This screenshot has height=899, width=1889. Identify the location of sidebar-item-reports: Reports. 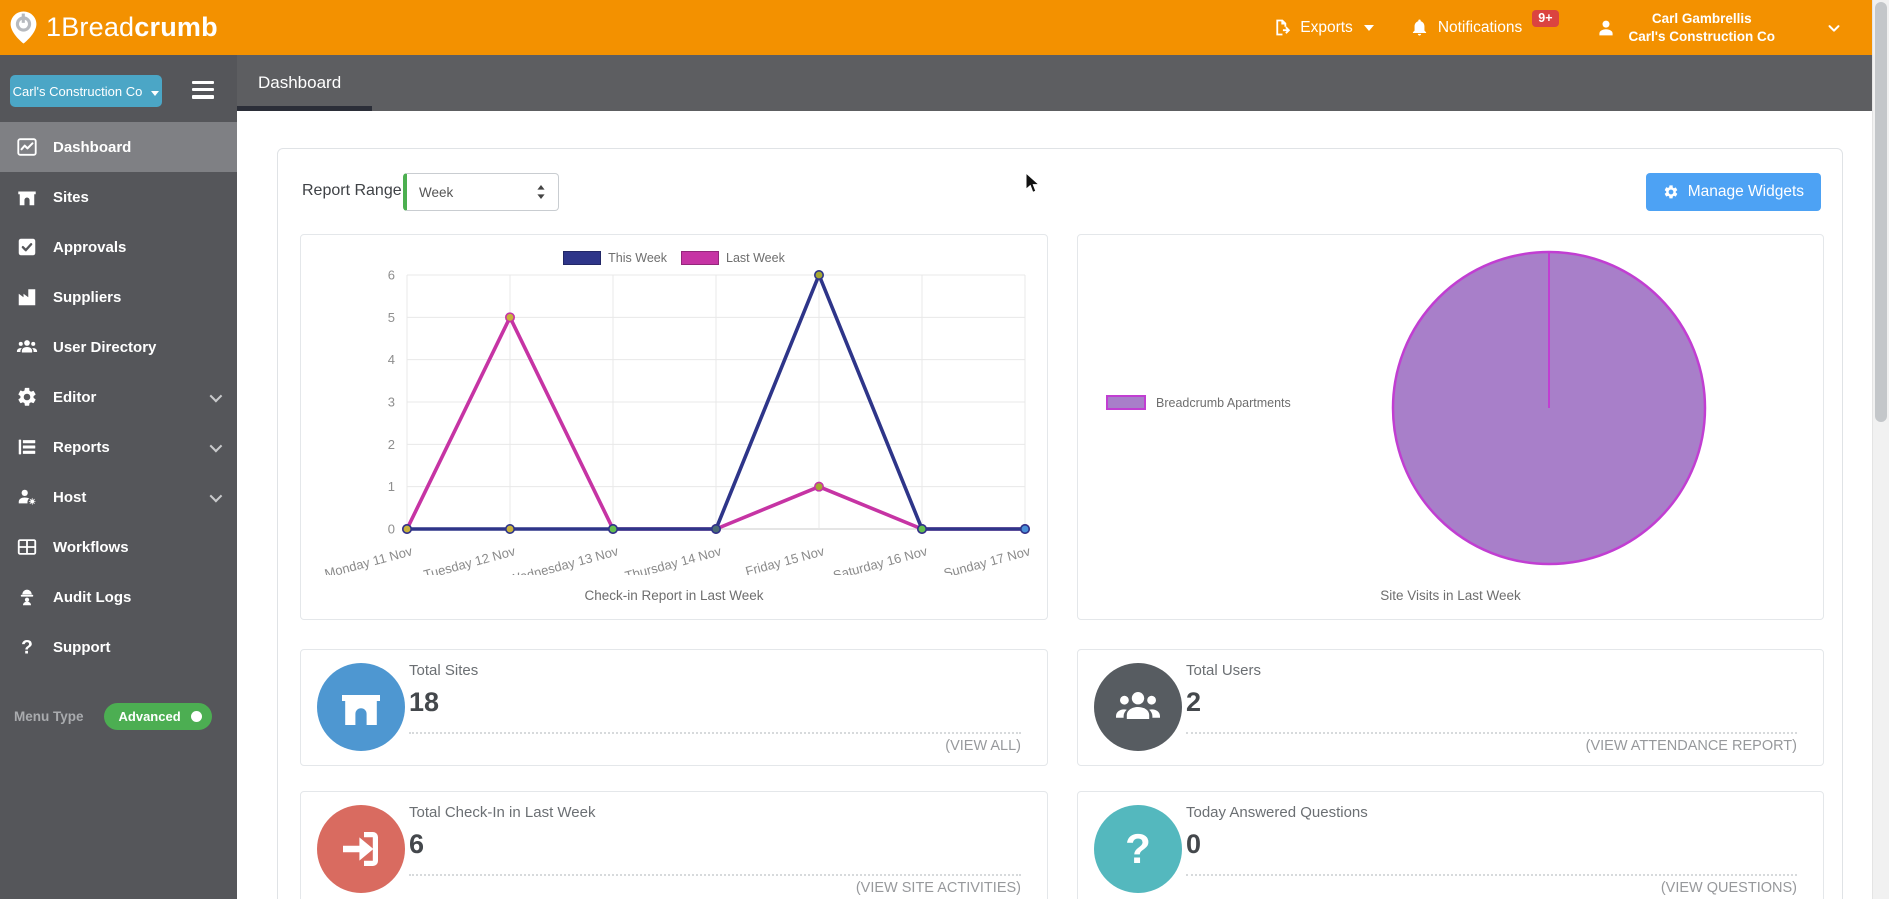
(118, 447).